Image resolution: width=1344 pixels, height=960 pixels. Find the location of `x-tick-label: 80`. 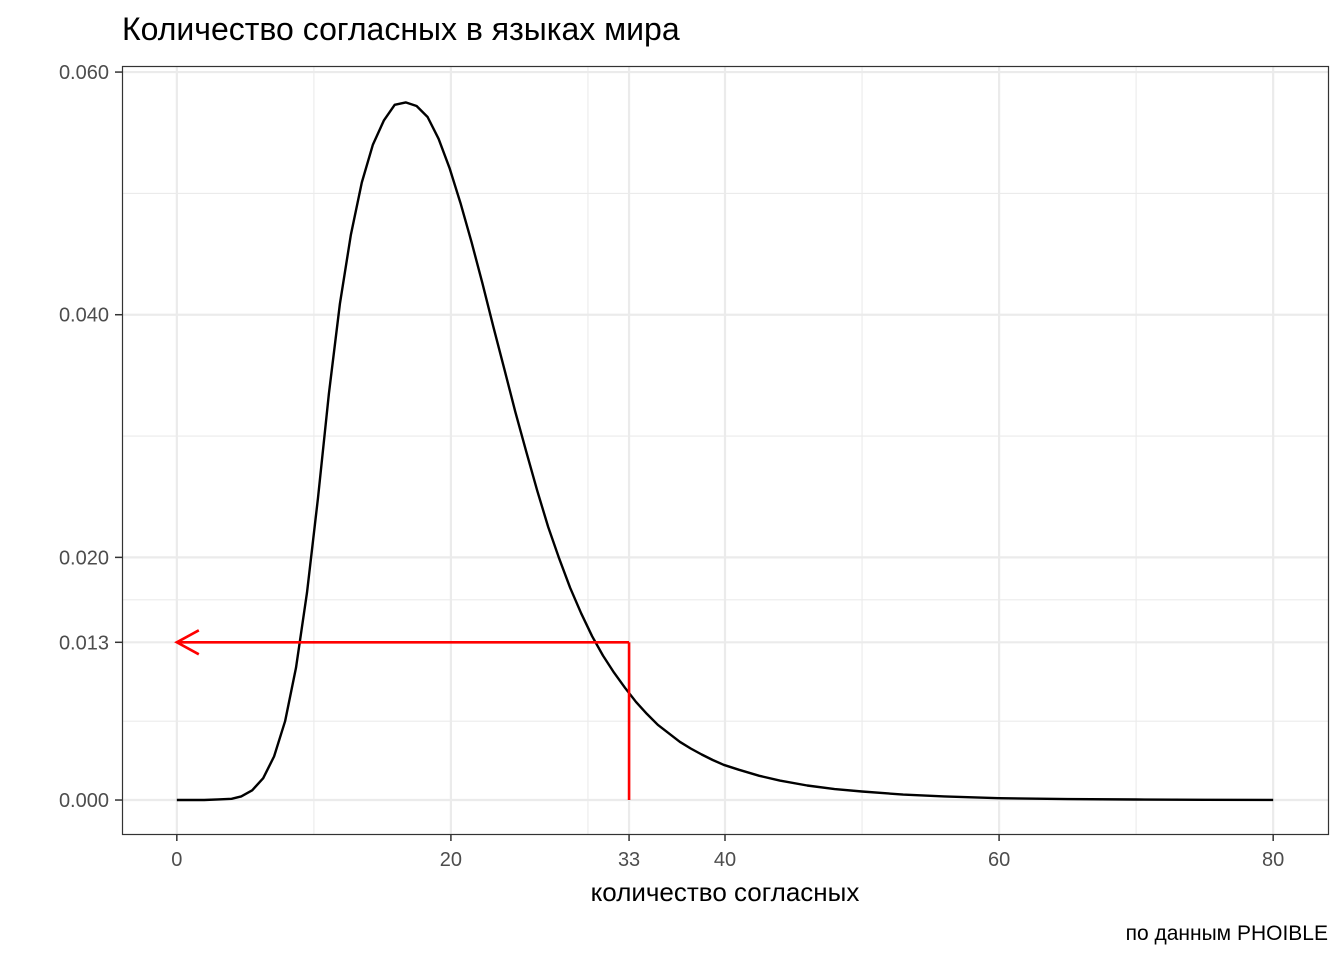

x-tick-label: 80 is located at coordinates (1273, 860).